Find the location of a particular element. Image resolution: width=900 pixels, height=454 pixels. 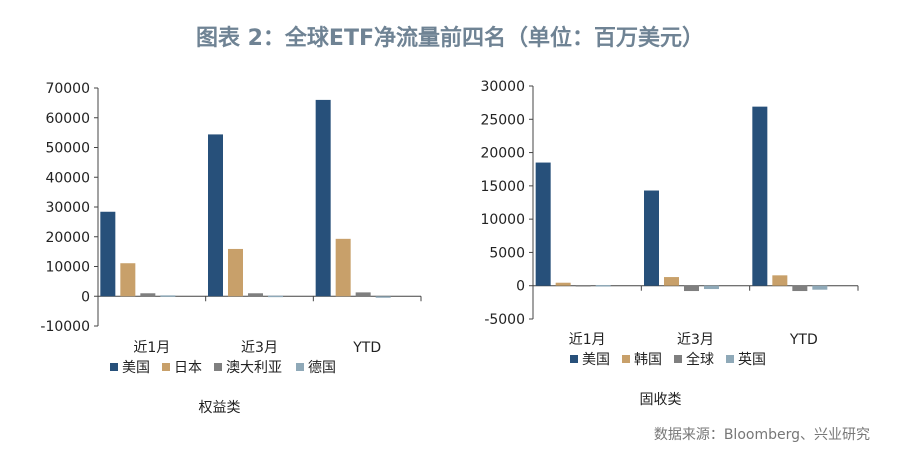

y-tick-label: -10000 is located at coordinates (65, 327).